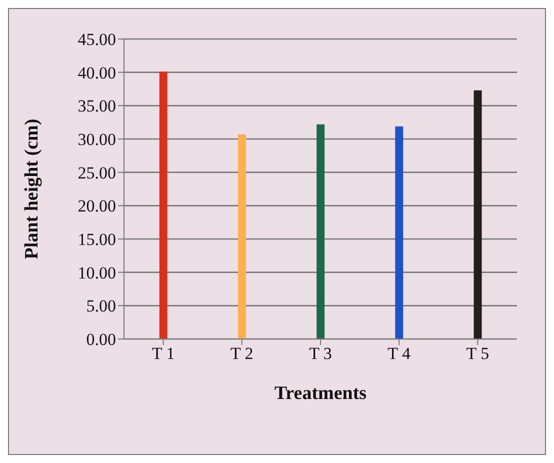 The height and width of the screenshot is (463, 554). I want to click on x-tick-label: T 2, so click(242, 354).